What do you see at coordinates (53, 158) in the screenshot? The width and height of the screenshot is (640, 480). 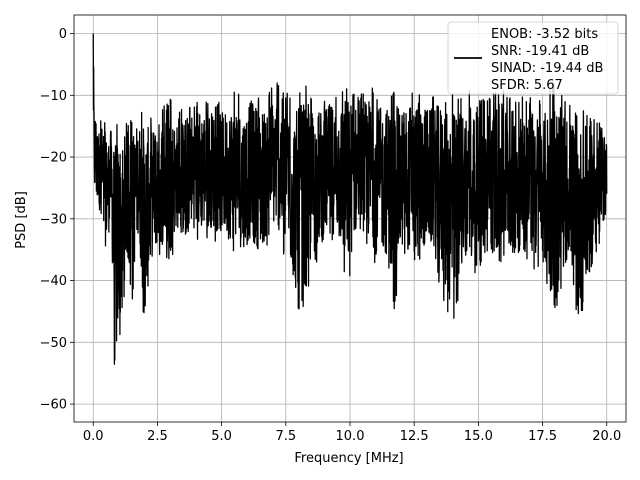 I see `y-tick-label: −20` at bounding box center [53, 158].